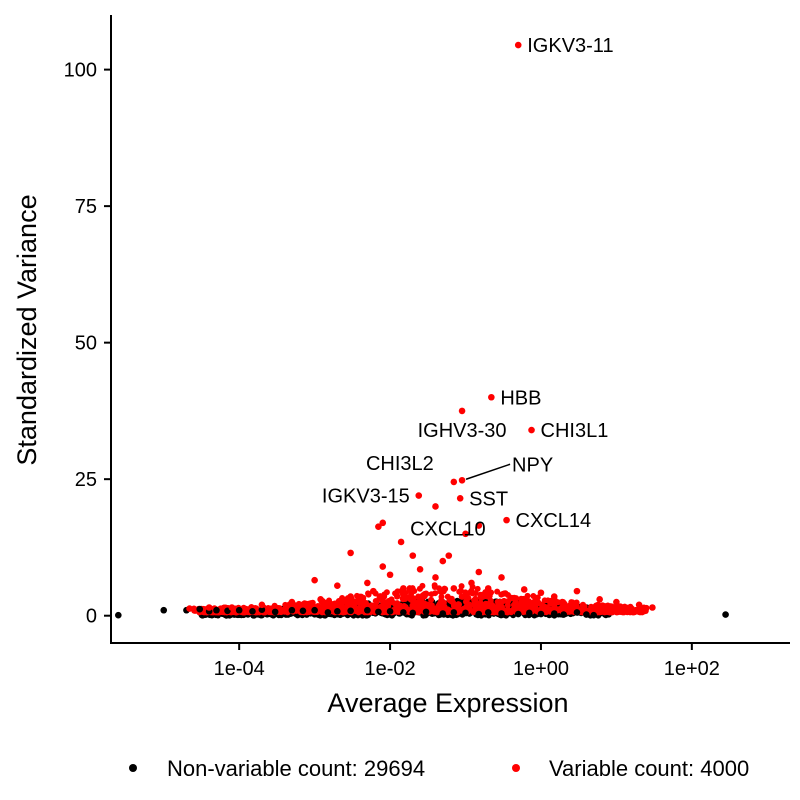 The image size is (800, 800). Describe the element at coordinates (86, 480) in the screenshot. I see `y-tick-label: 25` at that location.